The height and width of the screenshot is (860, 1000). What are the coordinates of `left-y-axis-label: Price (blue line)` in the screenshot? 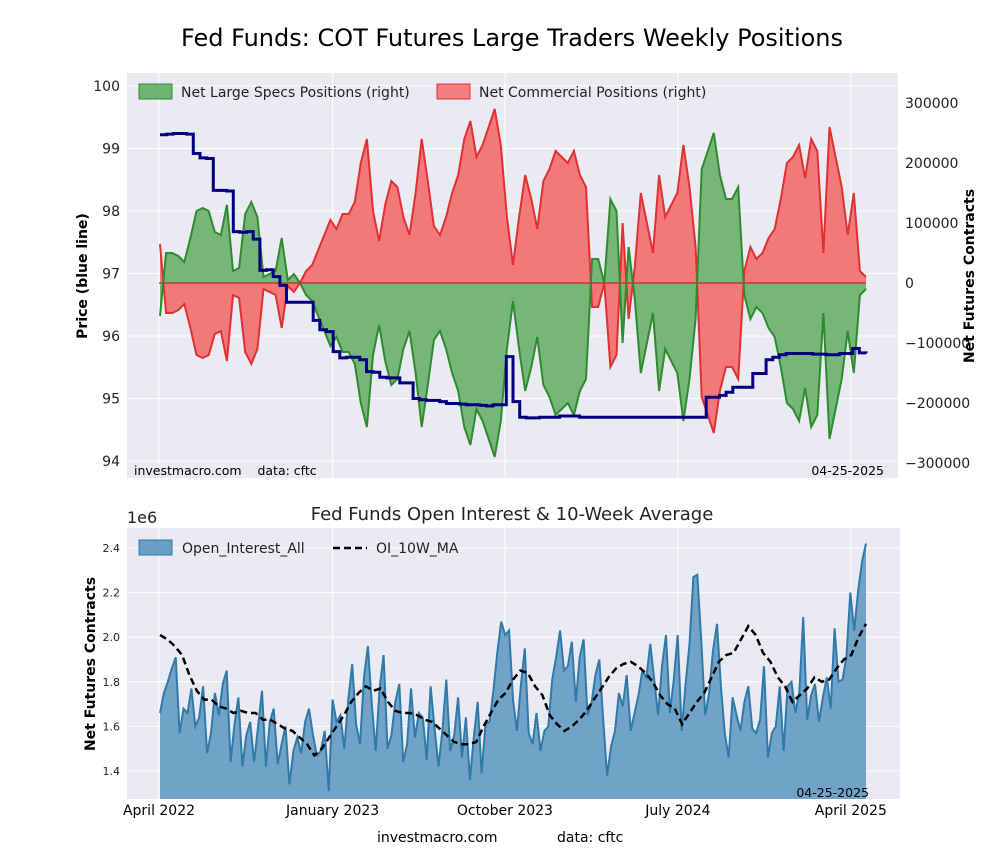 It's located at (83, 276).